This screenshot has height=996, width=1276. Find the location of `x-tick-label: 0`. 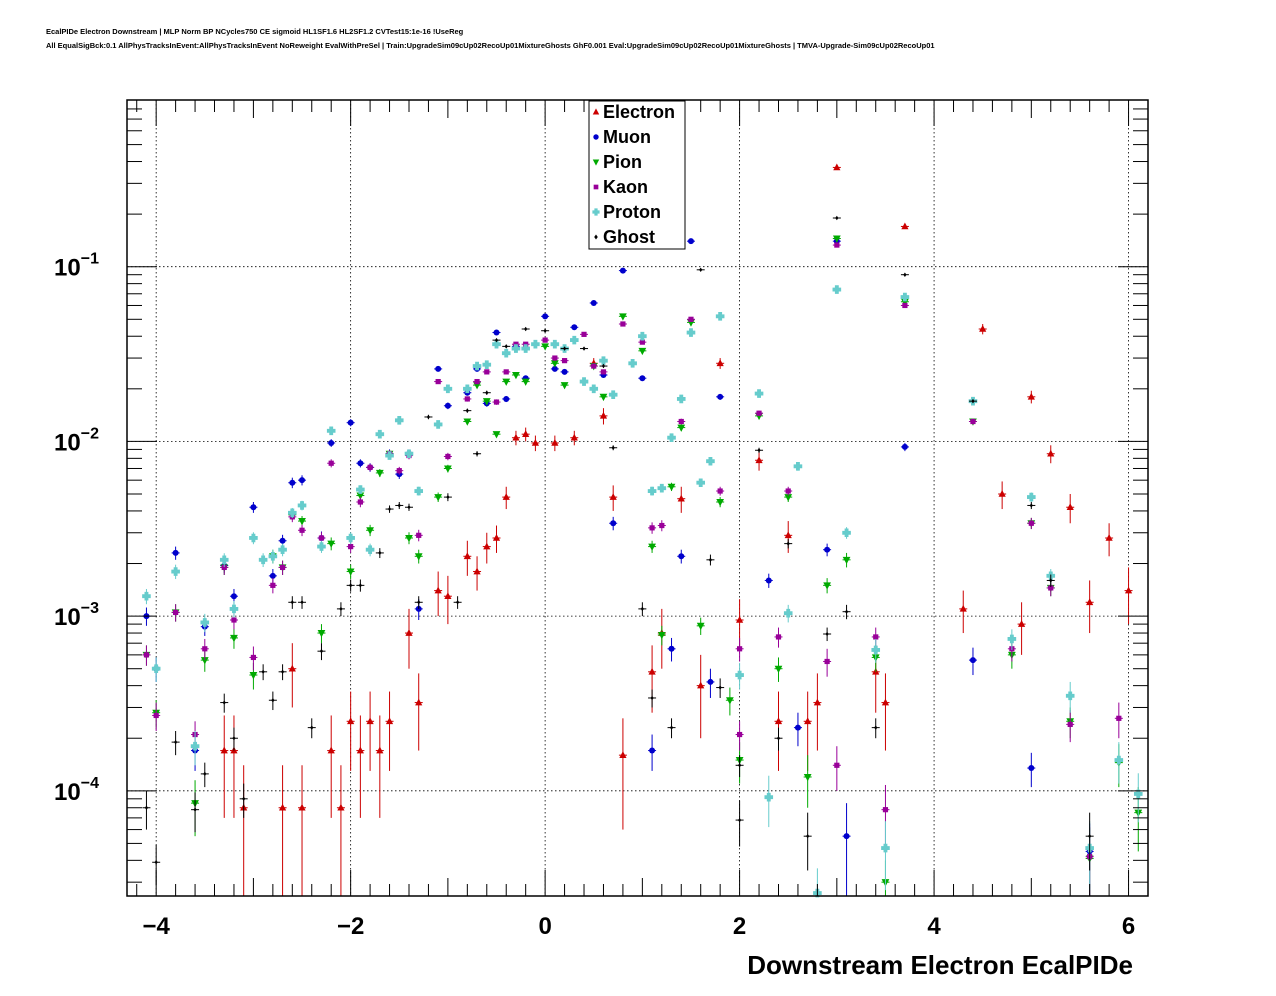

x-tick-label: 0 is located at coordinates (544, 926).